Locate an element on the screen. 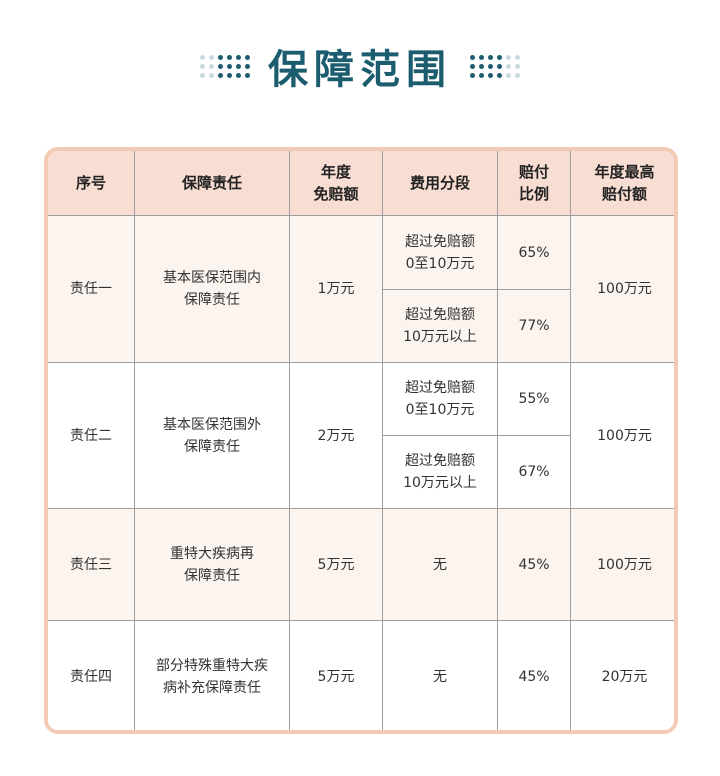 Image resolution: width=720 pixels, height=776 pixels. row1-ratio-1: 65% is located at coordinates (534, 253).